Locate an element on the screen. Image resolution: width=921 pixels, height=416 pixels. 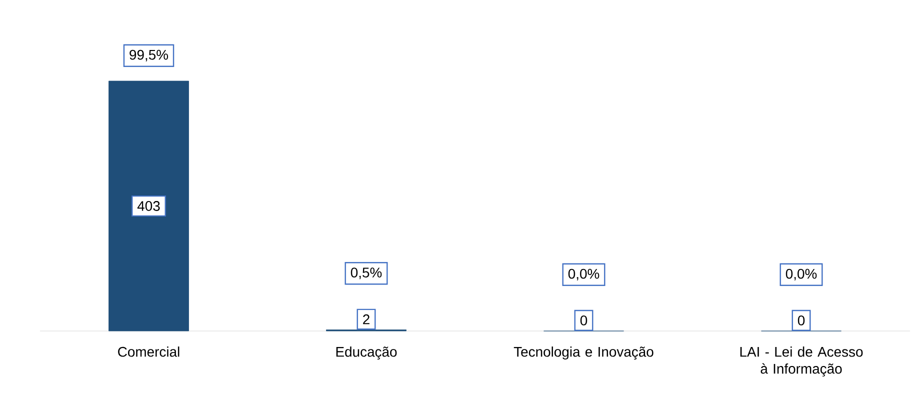
text: 99,5% is located at coordinates (149, 56).